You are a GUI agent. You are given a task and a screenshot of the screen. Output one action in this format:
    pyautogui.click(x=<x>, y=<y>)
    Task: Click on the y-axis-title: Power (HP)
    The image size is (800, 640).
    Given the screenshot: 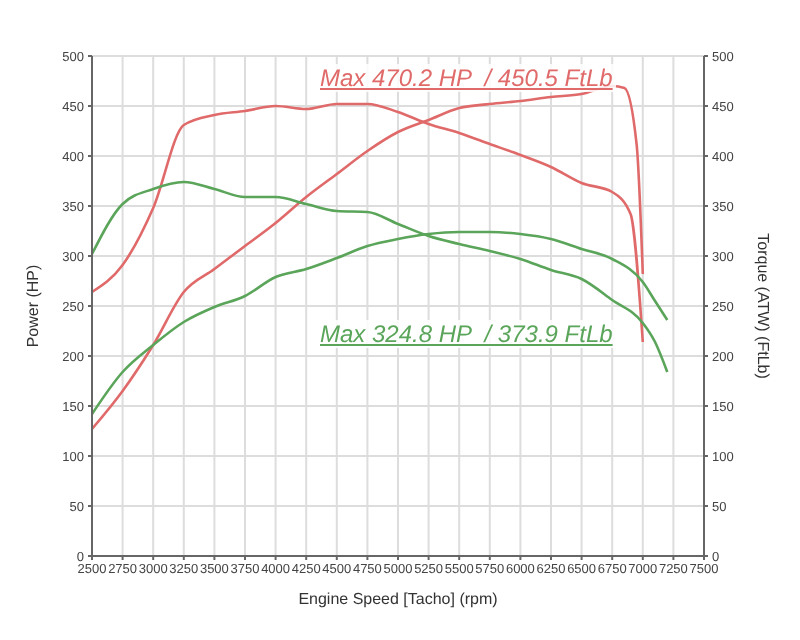 What is the action you would take?
    pyautogui.click(x=32, y=305)
    